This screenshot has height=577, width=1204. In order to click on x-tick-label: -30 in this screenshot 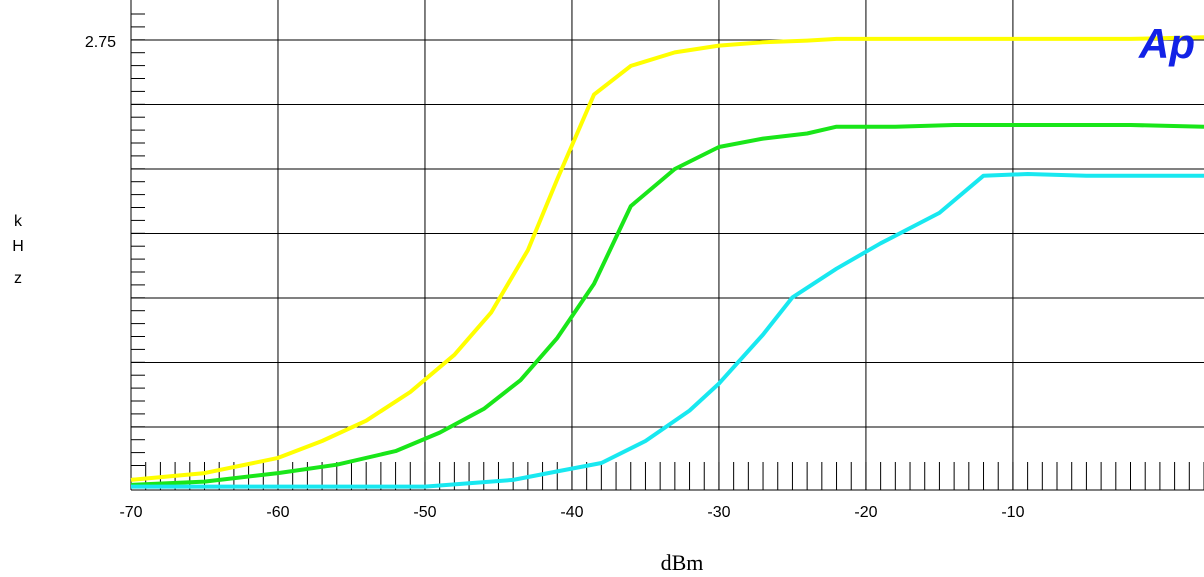, I will do `click(718, 512)`.